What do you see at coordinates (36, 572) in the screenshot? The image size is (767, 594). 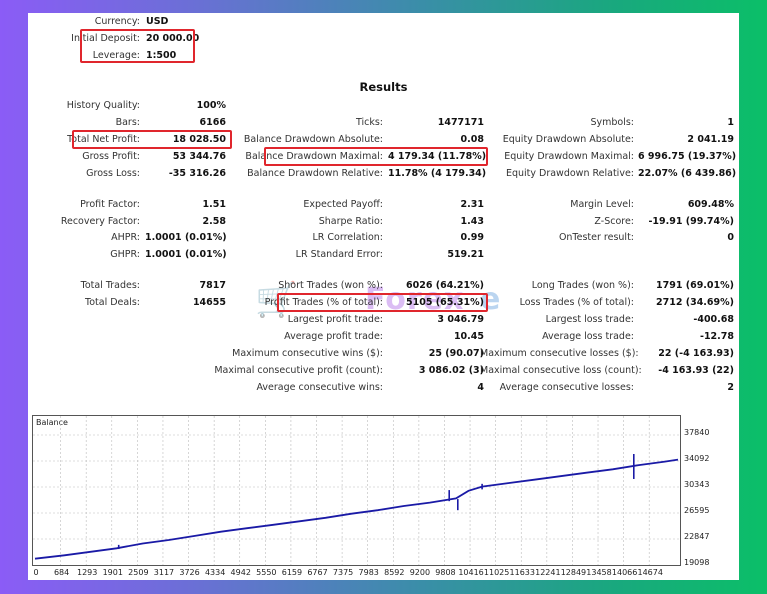 I see `x-tick-label: 0` at bounding box center [36, 572].